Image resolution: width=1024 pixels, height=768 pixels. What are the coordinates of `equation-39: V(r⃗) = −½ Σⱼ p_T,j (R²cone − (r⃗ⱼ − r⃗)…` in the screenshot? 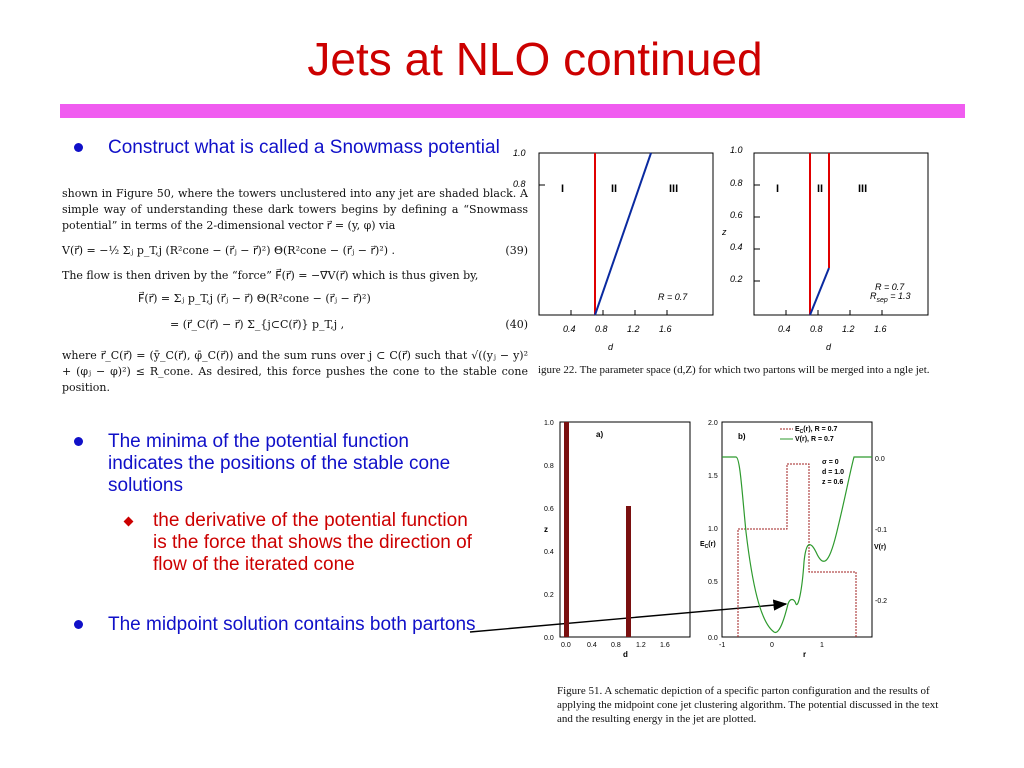 It's located at (295, 251).